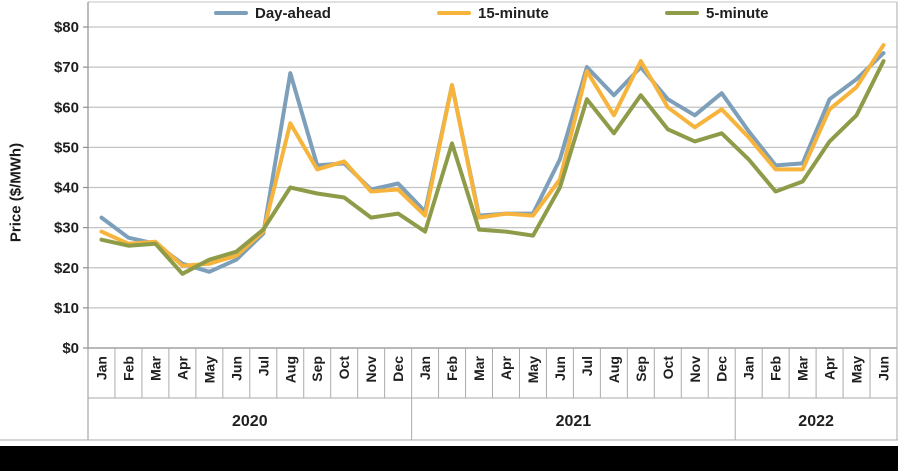 The image size is (898, 471). What do you see at coordinates (66, 228) in the screenshot?
I see `y-tick-label: $30` at bounding box center [66, 228].